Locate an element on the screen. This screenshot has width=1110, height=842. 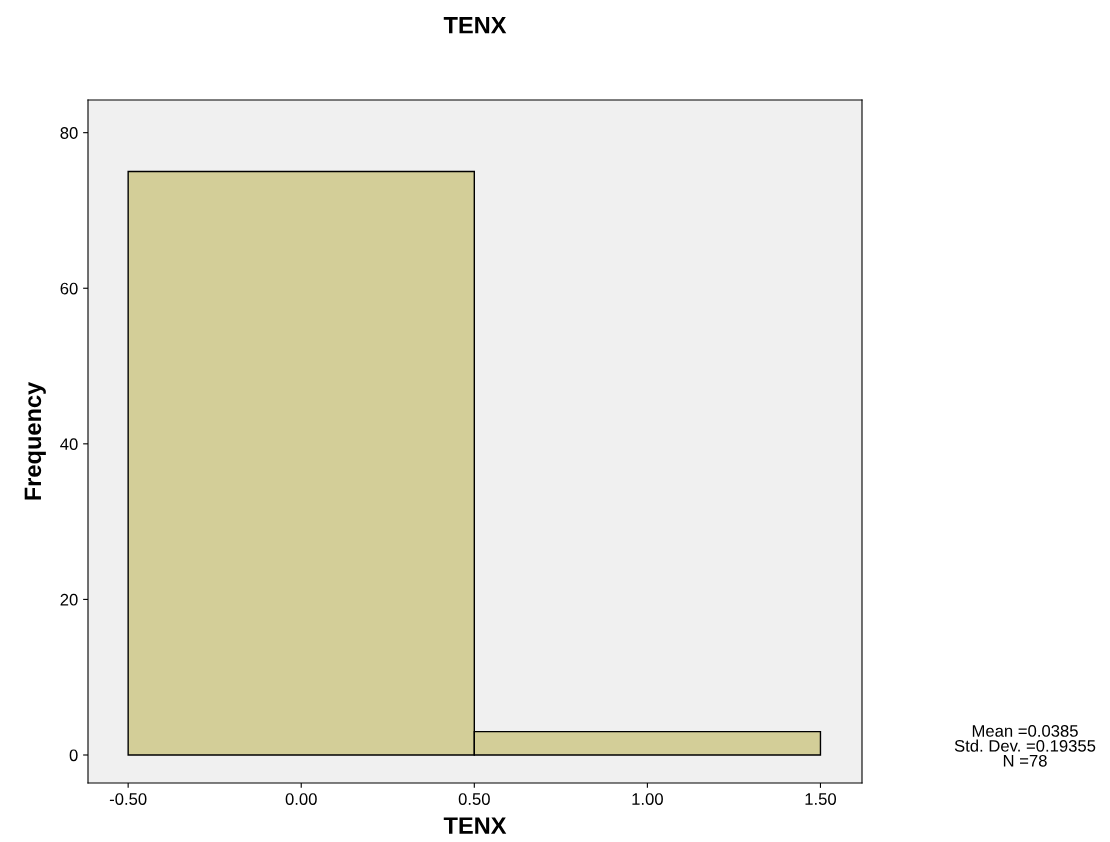
y-tick-label: 20 is located at coordinates (69, 599).